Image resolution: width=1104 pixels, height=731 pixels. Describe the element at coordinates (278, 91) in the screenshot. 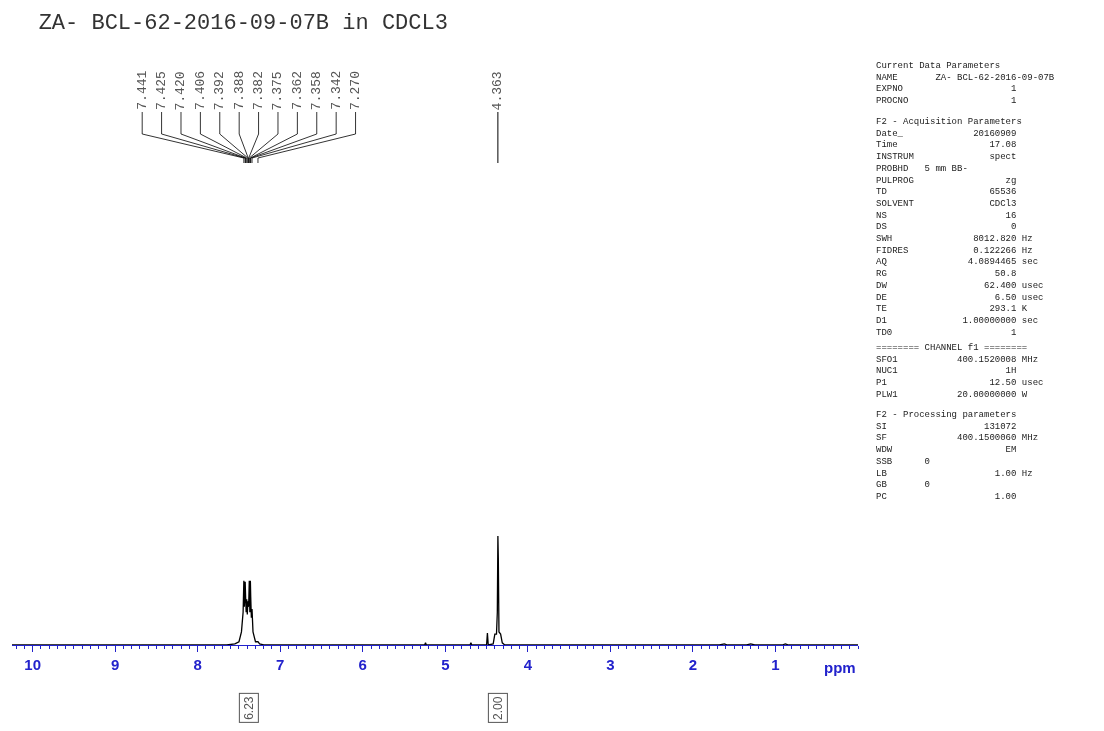

I see `annotation: 7.375` at that location.